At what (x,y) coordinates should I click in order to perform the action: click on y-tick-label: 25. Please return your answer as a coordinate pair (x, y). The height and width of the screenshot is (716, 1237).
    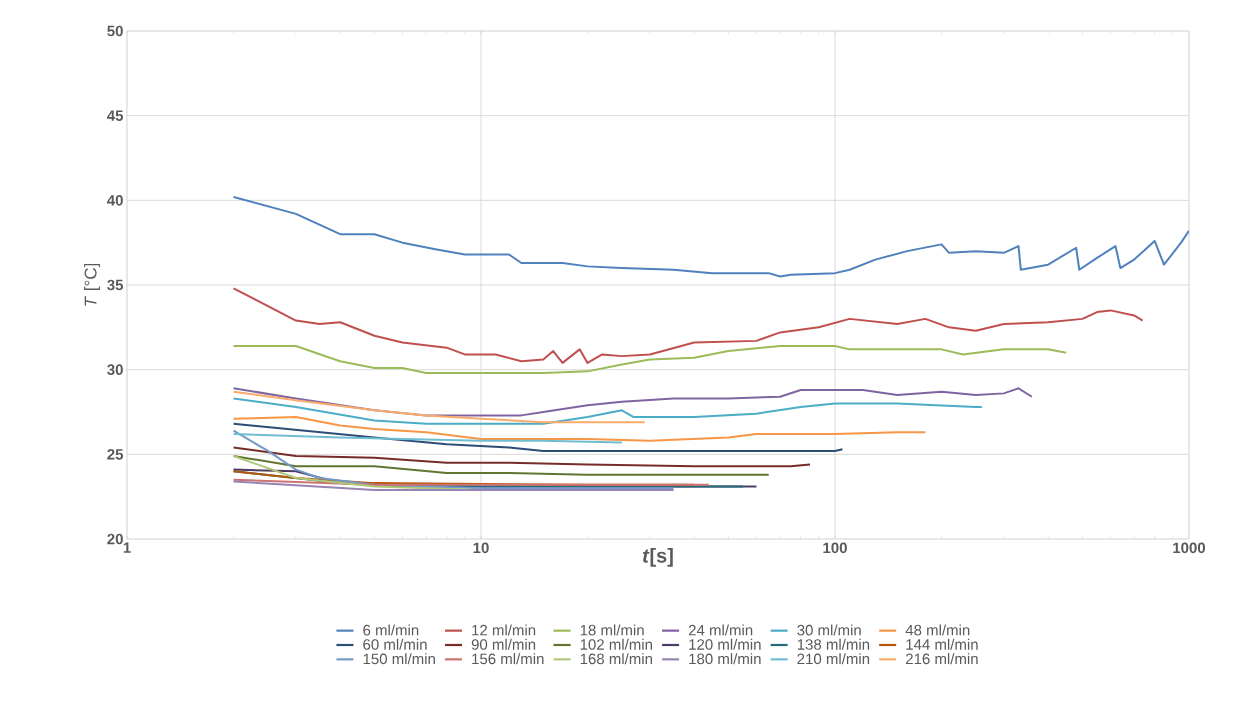
    Looking at the image, I should click on (115, 454).